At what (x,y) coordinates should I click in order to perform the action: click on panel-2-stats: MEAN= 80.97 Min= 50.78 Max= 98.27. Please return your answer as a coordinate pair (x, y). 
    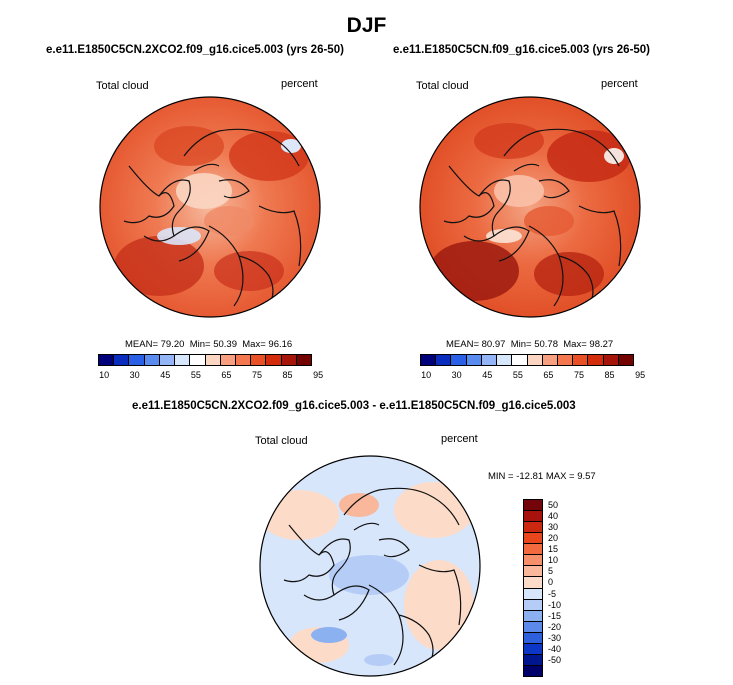
    Looking at the image, I should click on (529, 344).